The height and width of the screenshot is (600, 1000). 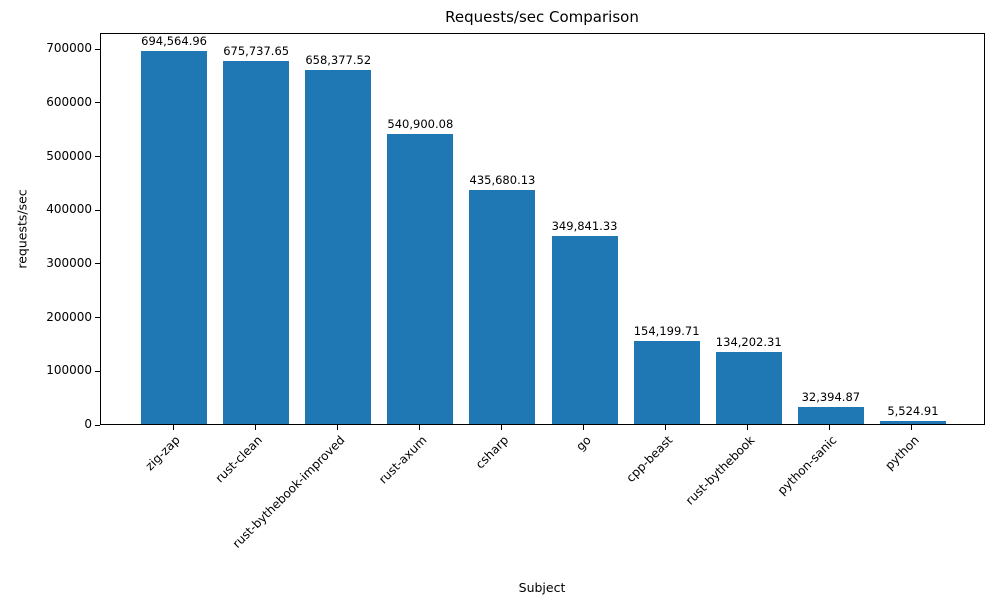 I want to click on bar-value-label: 435,680.13, so click(x=502, y=180).